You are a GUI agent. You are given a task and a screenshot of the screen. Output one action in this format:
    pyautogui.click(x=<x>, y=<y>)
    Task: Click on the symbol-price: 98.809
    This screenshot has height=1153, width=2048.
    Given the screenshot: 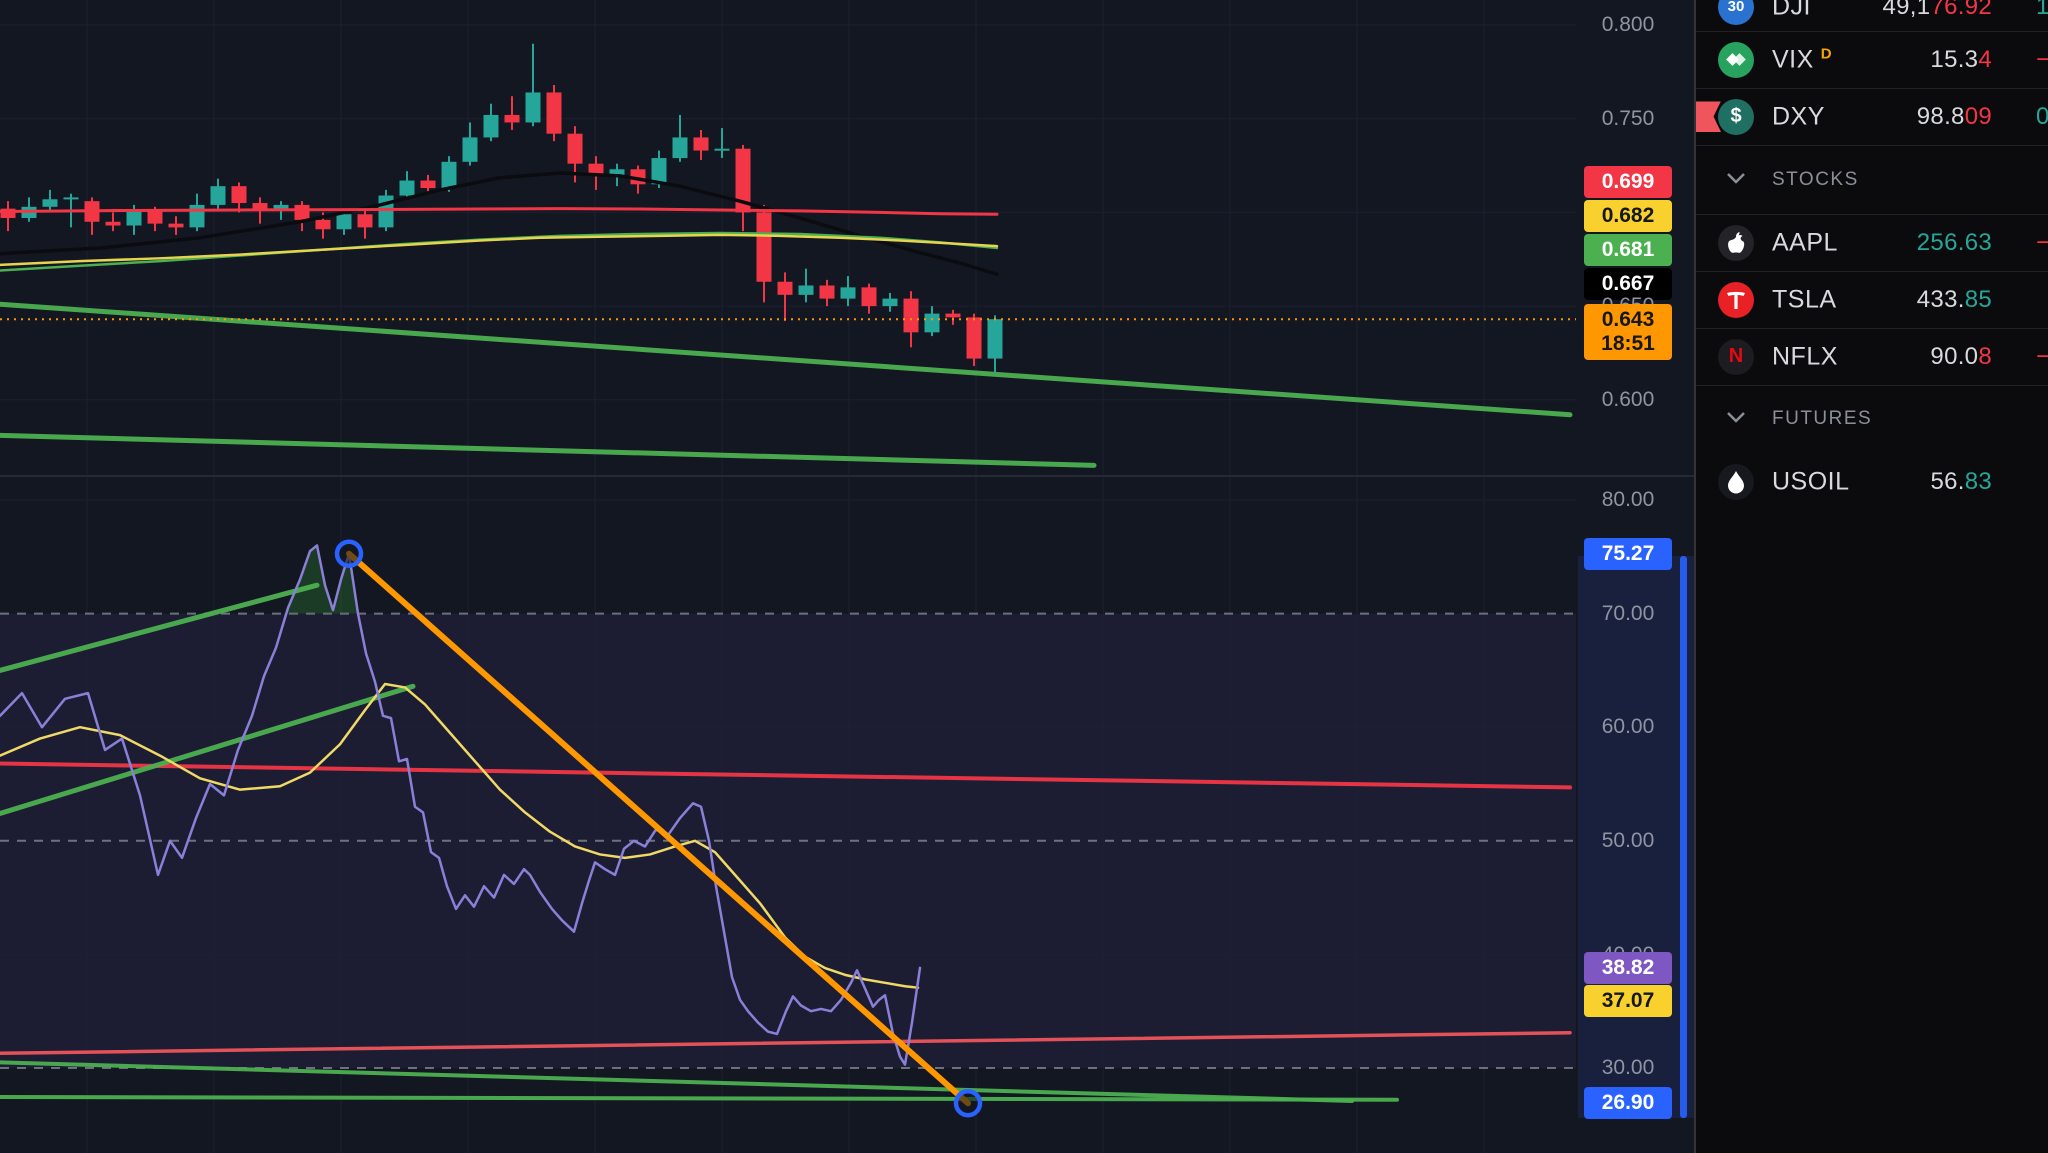 What is the action you would take?
    pyautogui.click(x=1954, y=116)
    